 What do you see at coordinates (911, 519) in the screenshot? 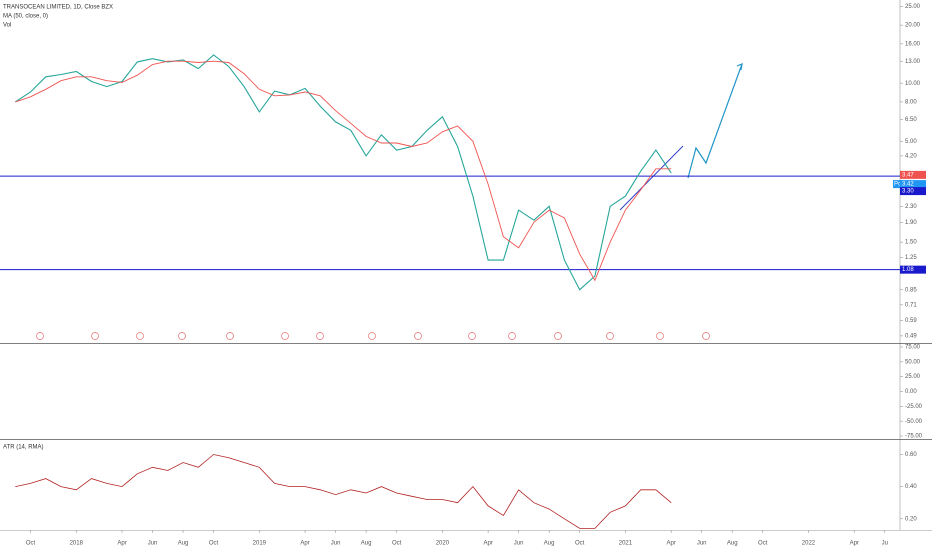
I see `y-tick-label: 0.20` at bounding box center [911, 519].